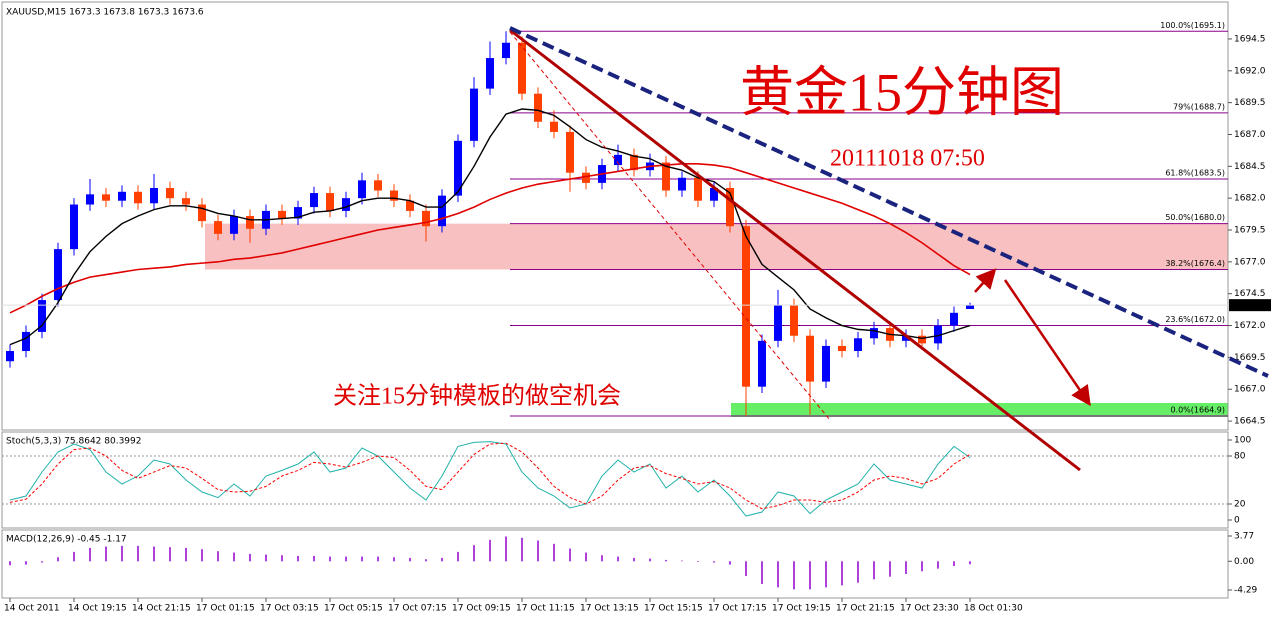 This screenshot has height=618, width=1272. What do you see at coordinates (979, 410) in the screenshot?
I see `target-zone` at bounding box center [979, 410].